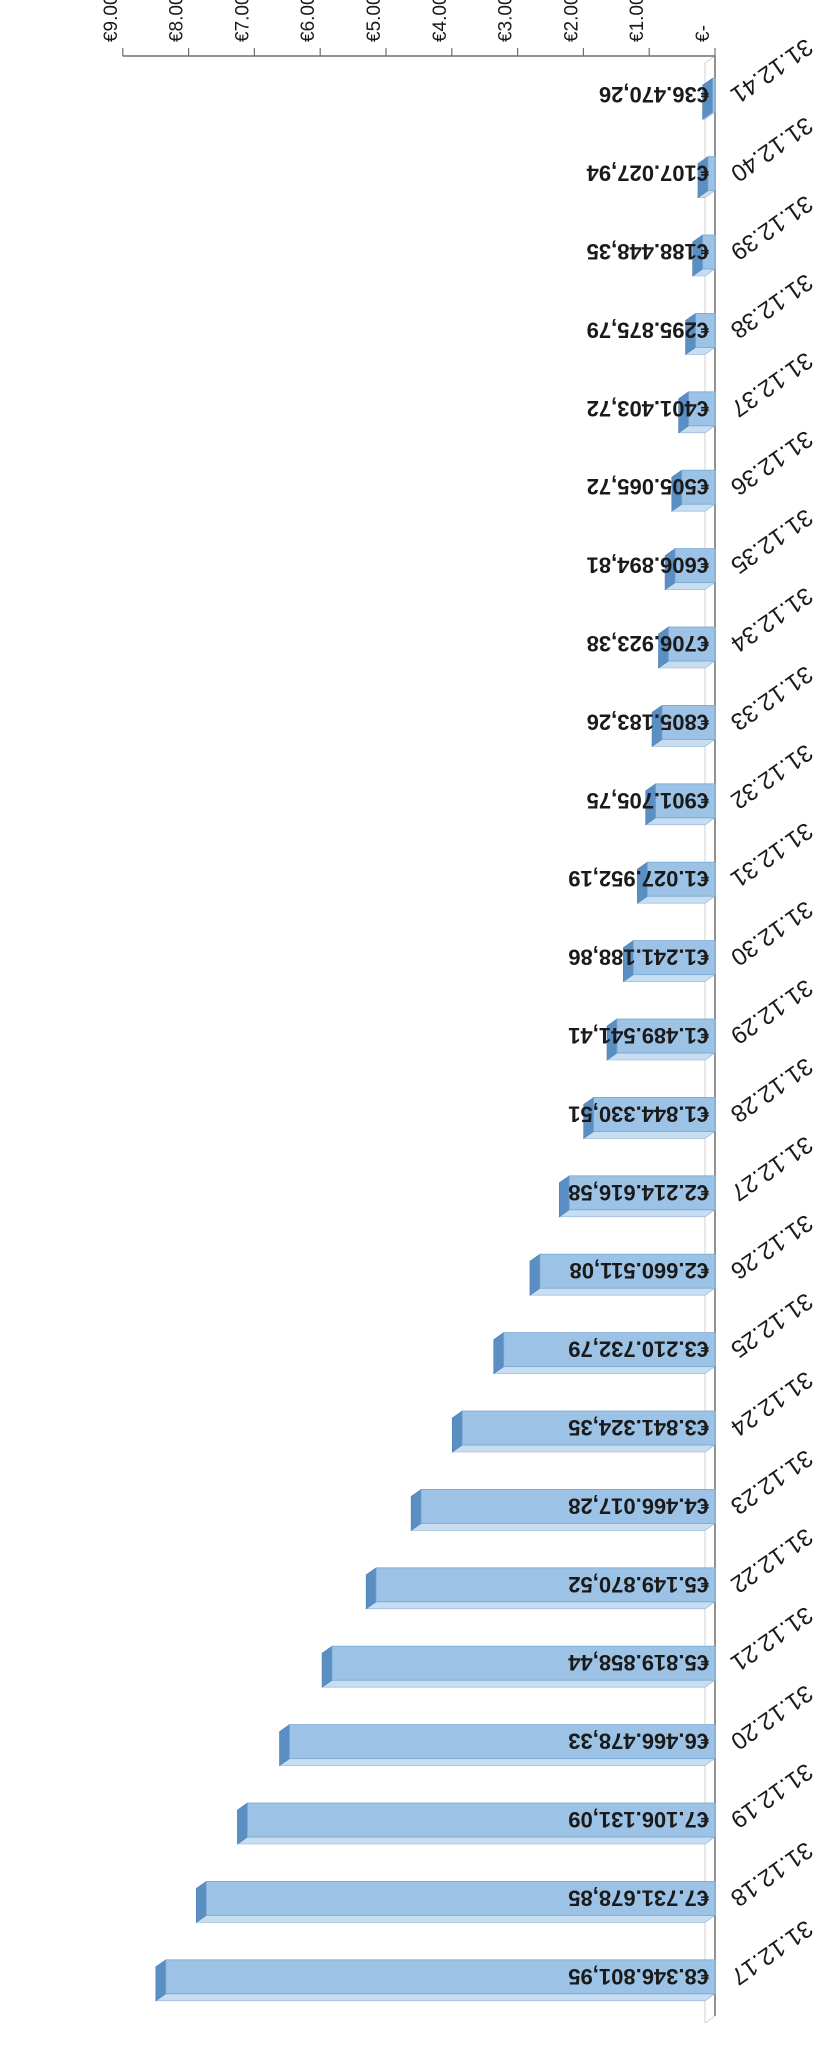 The height and width of the screenshot is (2059, 840). What do you see at coordinates (648, 251) in the screenshot?
I see `bar-value-label: €188.448,35` at bounding box center [648, 251].